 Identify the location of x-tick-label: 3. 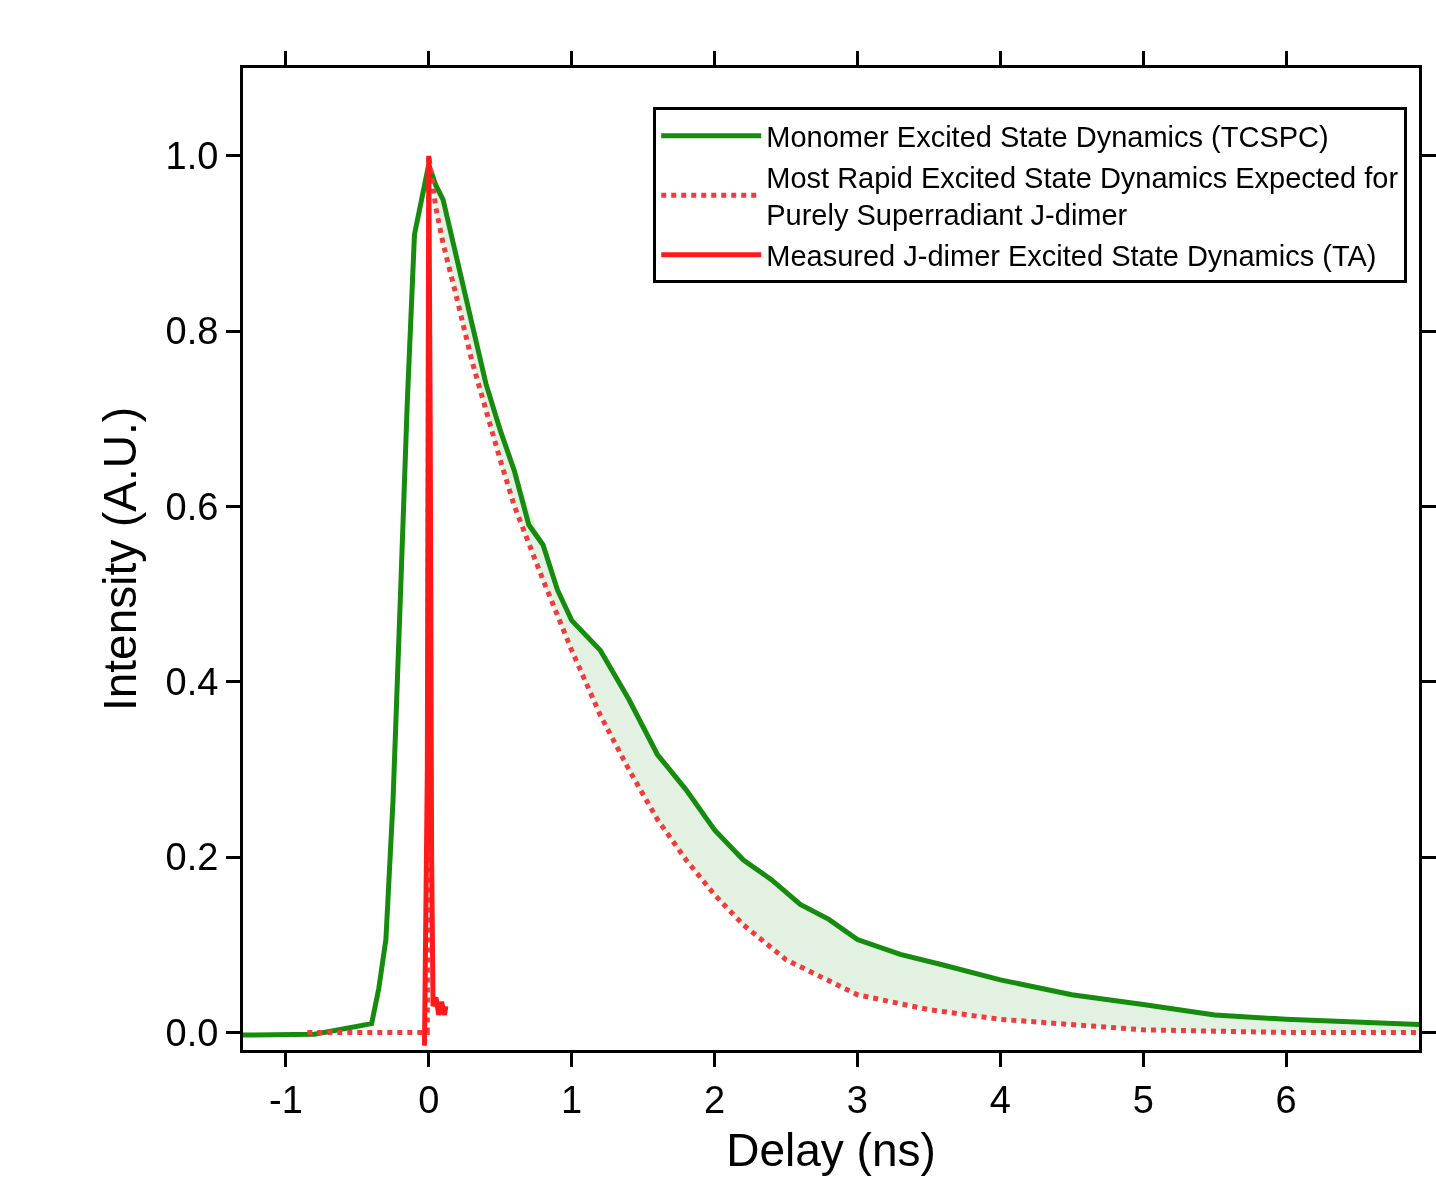
(857, 1099).